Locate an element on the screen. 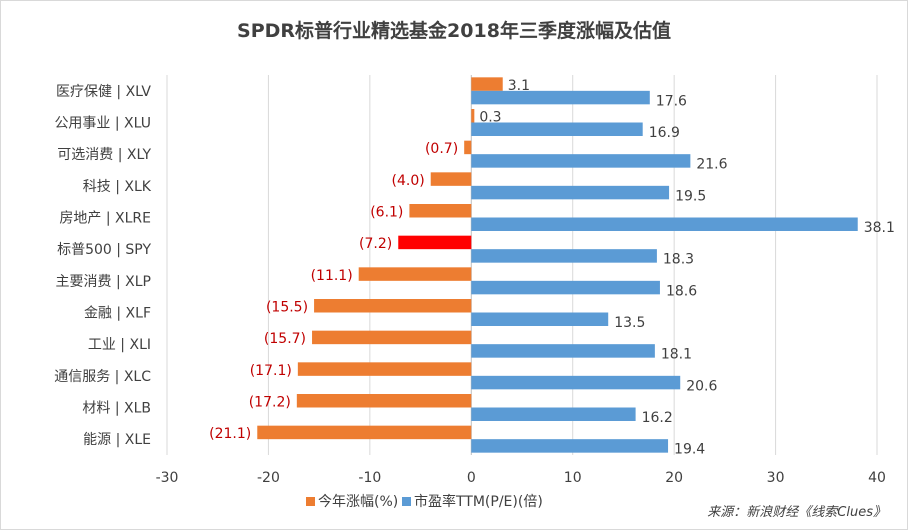 This screenshot has height=530, width=908. value-label-pe: 19.5 is located at coordinates (690, 196).